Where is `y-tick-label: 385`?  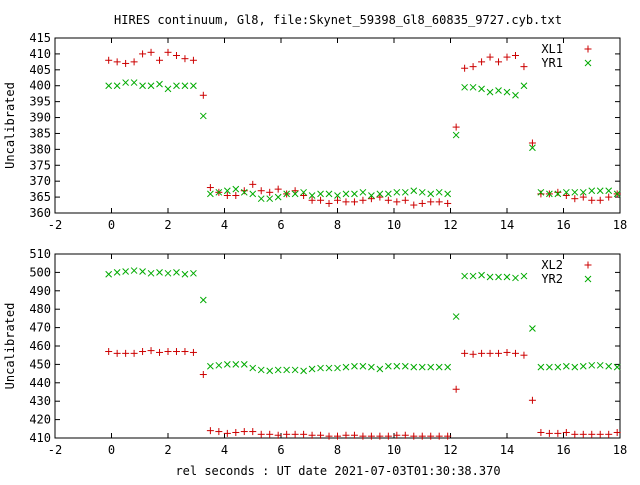 y-tick-label: 385 is located at coordinates (40, 133).